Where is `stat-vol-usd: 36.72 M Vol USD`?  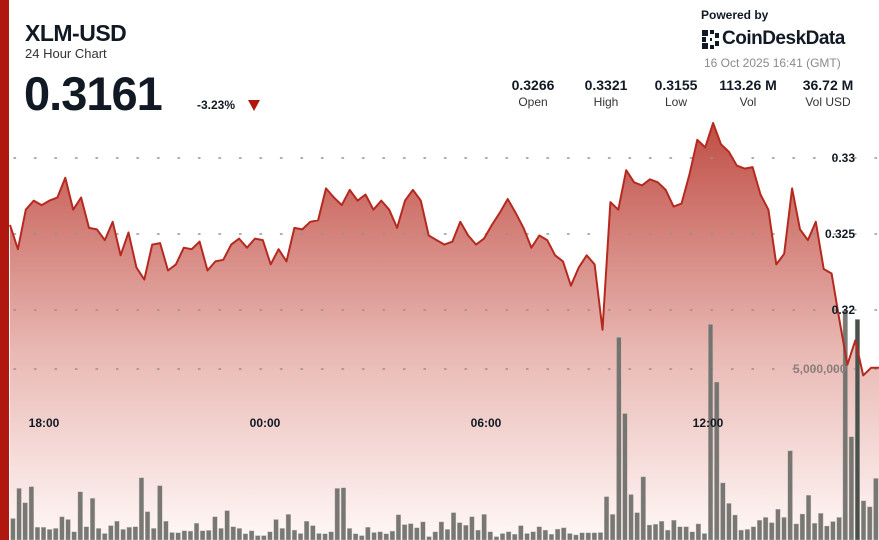
stat-vol-usd: 36.72 M Vol USD is located at coordinates (828, 93).